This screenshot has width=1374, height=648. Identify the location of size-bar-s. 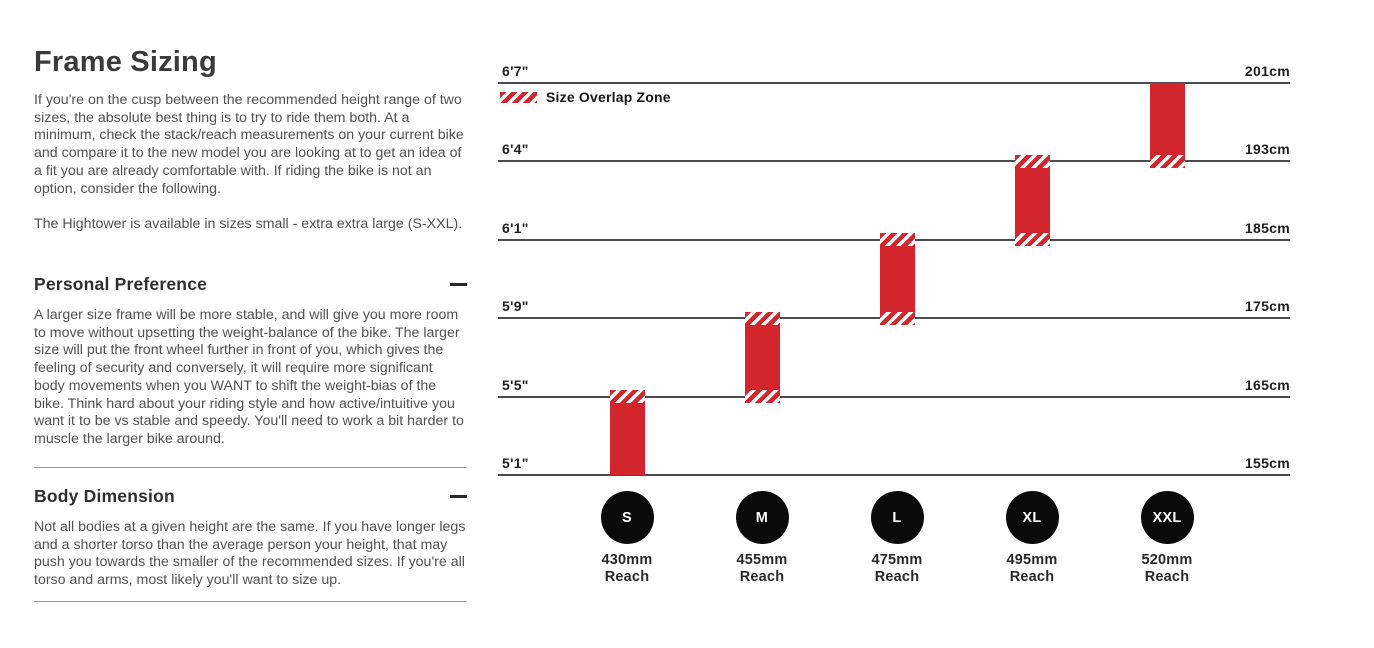
(627, 432).